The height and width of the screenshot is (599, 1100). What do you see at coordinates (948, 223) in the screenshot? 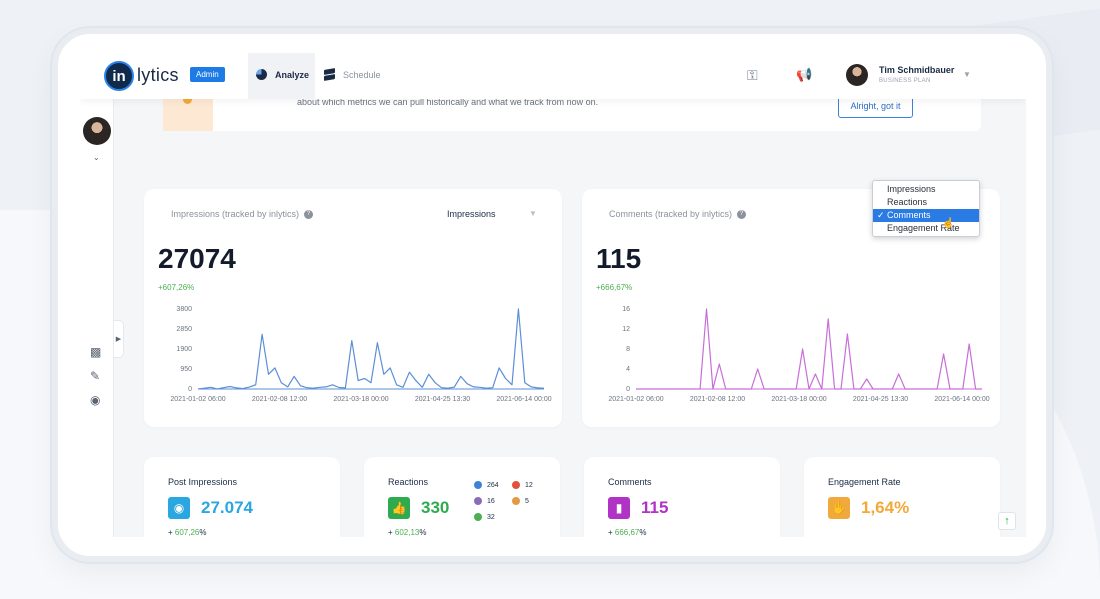
I see `mouse-cursor-icon: ☝` at bounding box center [948, 223].